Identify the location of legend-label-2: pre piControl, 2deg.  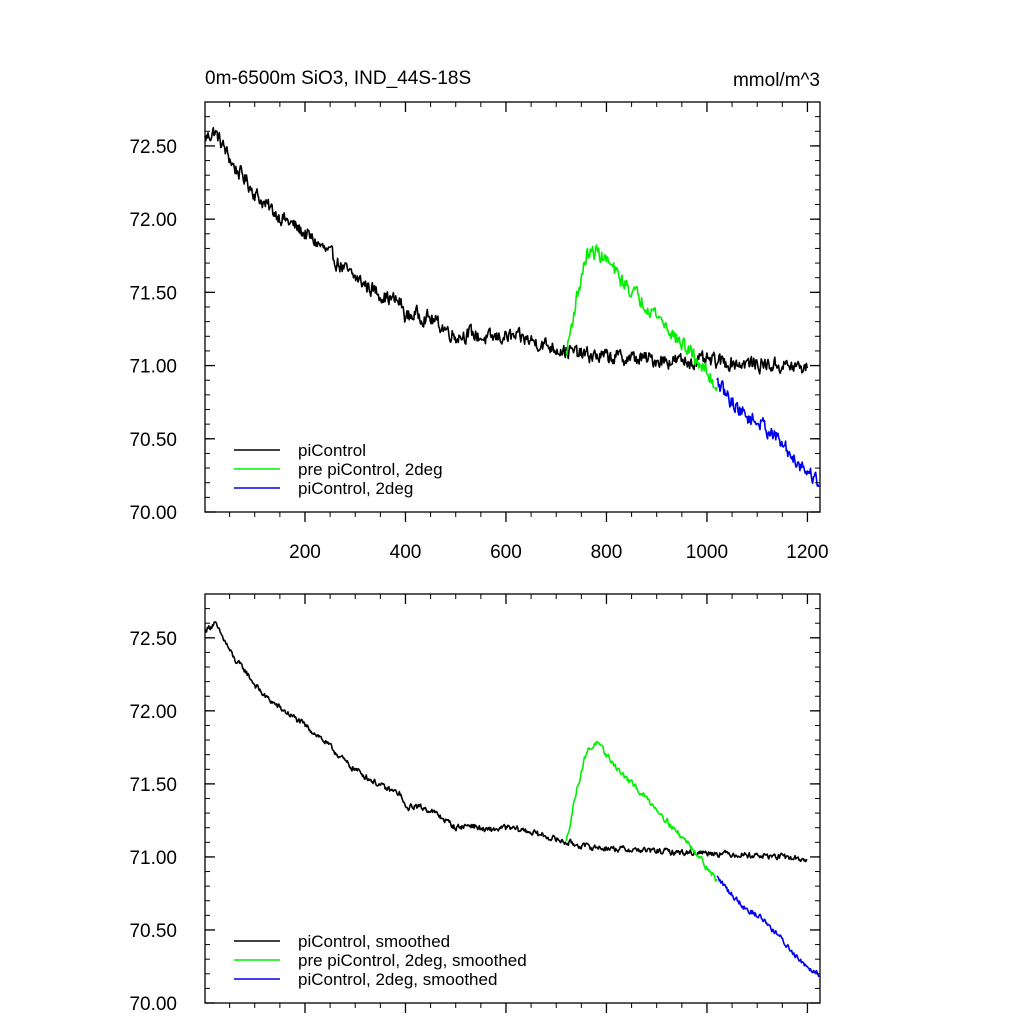
(370, 469).